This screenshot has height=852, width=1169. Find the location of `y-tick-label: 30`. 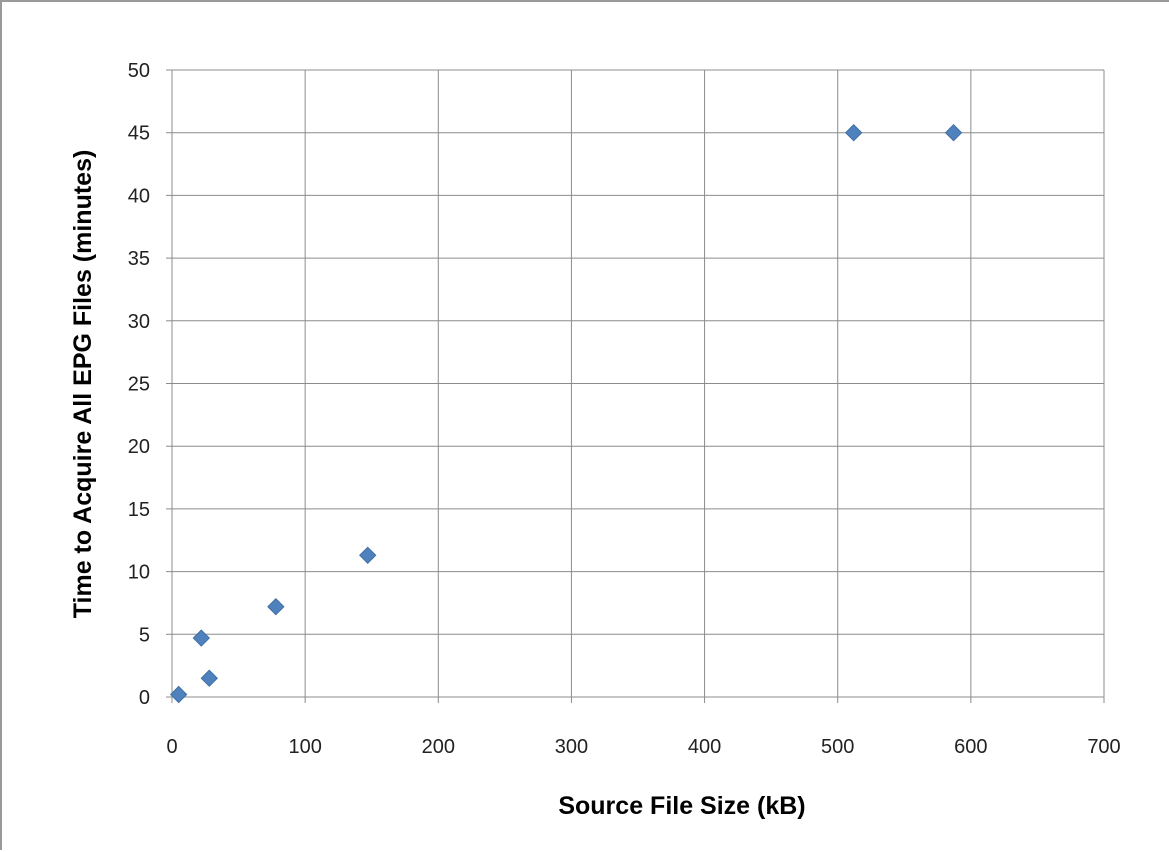

y-tick-label: 30 is located at coordinates (139, 322).